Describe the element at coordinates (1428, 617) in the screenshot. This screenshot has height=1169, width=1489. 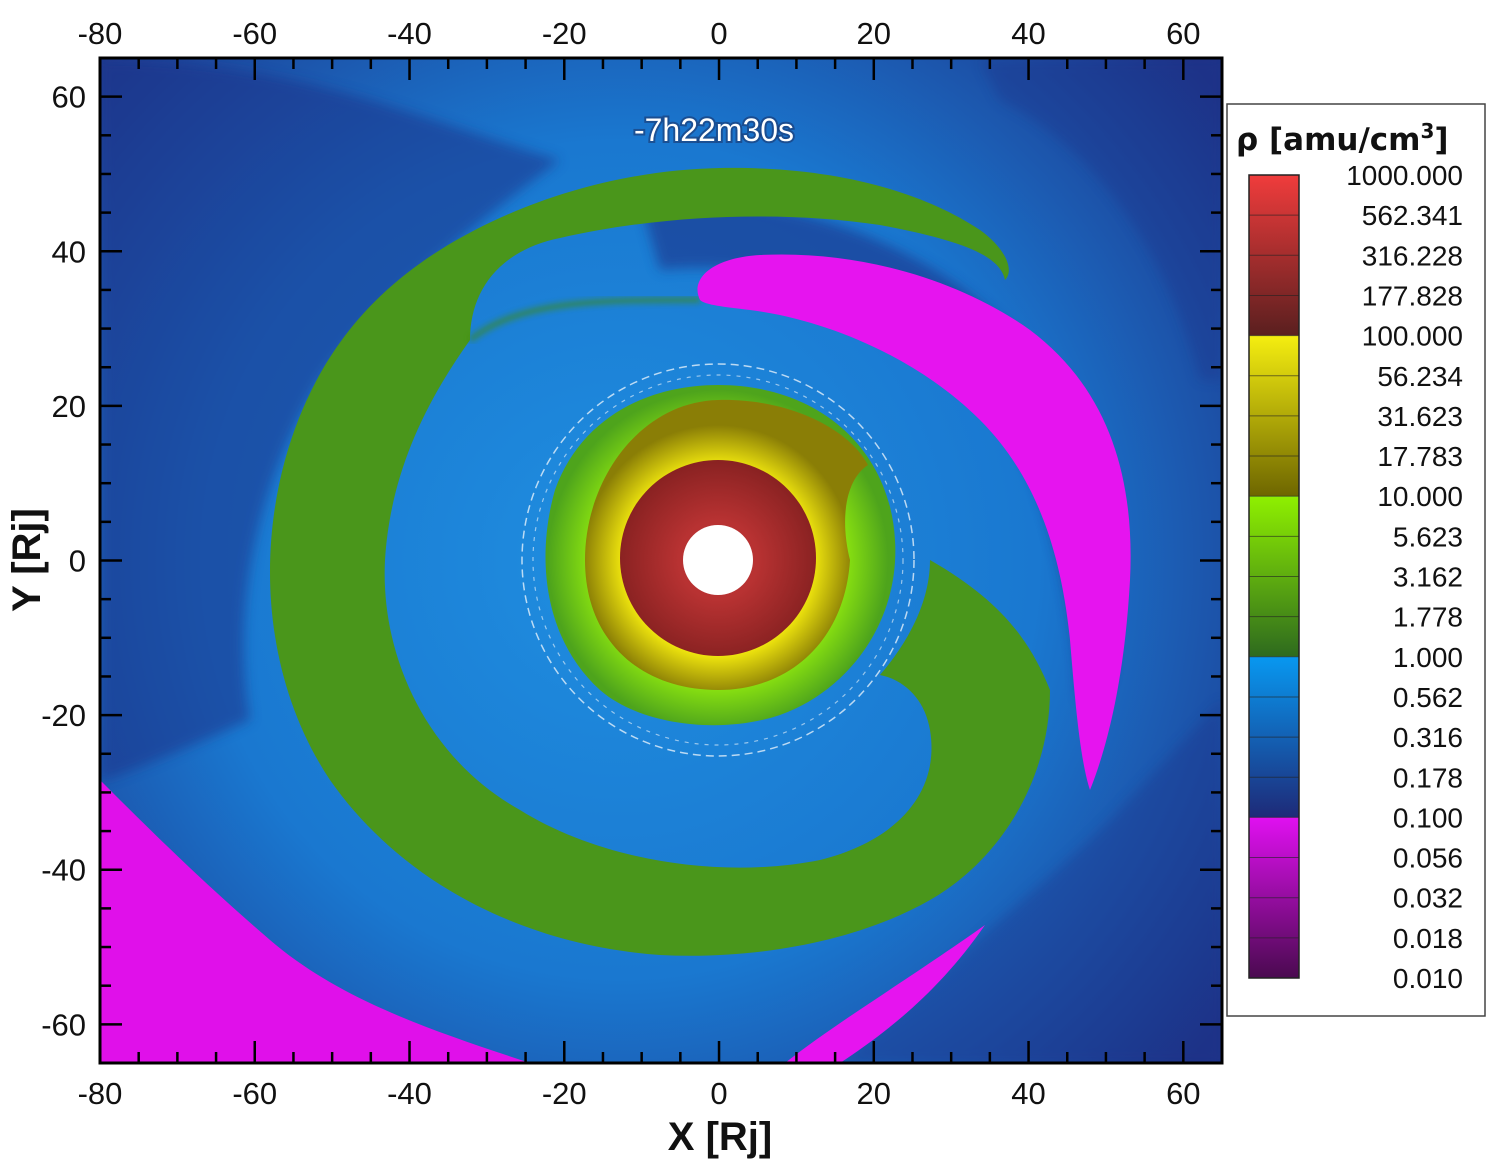
I see `colorbar-label: 1.778` at that location.